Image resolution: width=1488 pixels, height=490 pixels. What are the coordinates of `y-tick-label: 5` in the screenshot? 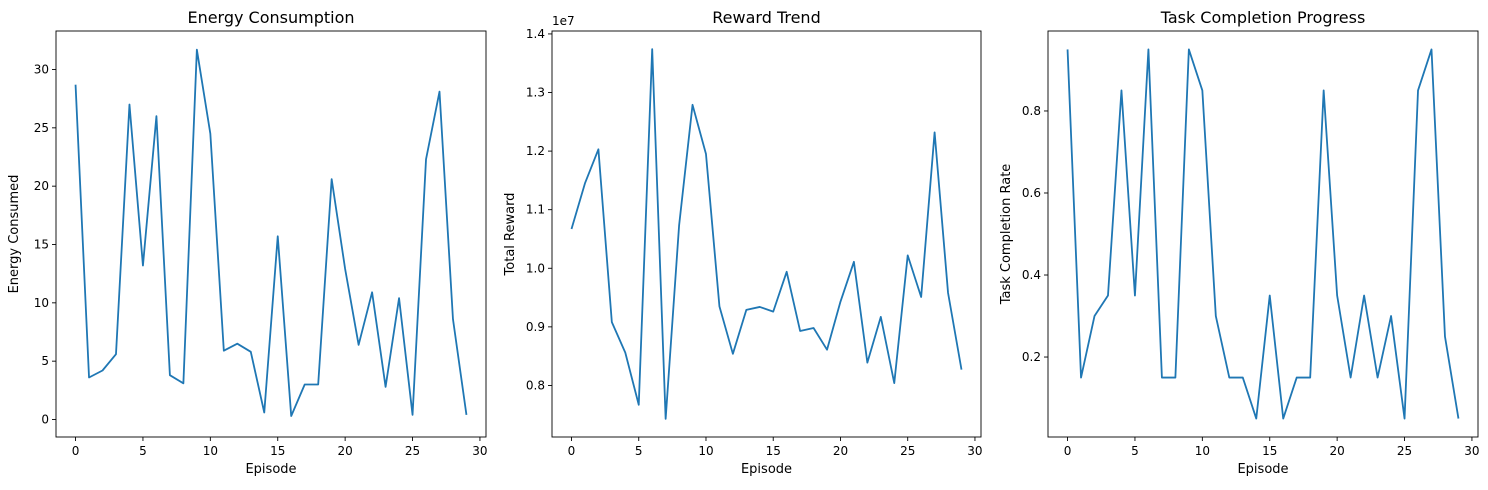 It's located at (45, 361).